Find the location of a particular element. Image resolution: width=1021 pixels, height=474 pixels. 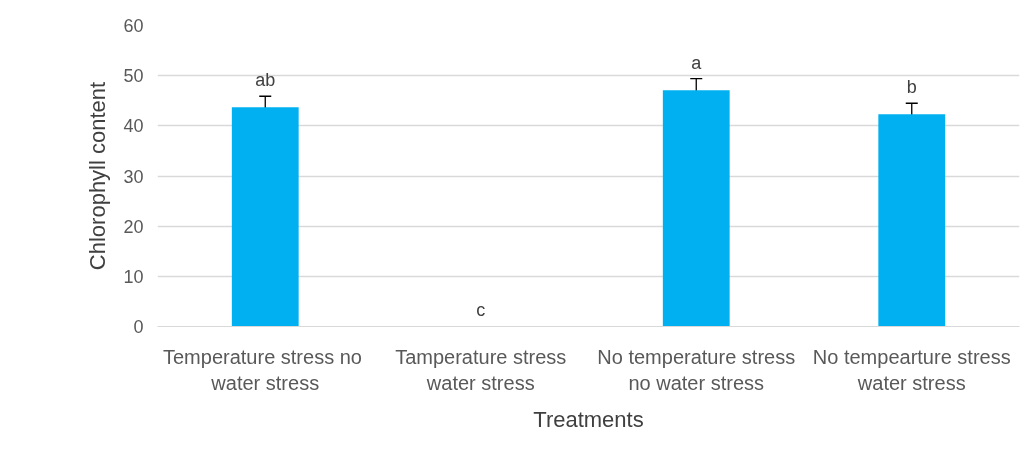

y-tick-label: 50 is located at coordinates (133, 76).